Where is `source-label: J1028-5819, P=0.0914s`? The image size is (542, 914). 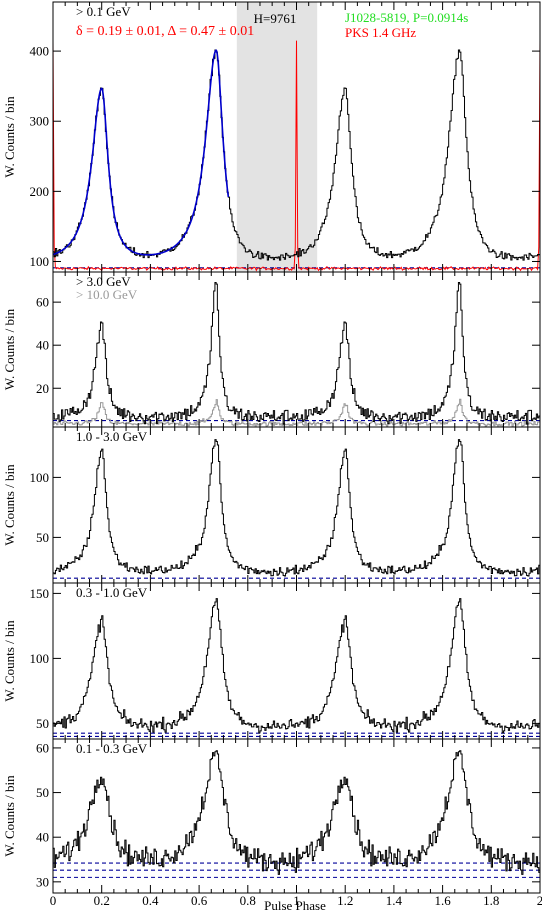 source-label: J1028-5819, P=0.0914s is located at coordinates (406, 17).